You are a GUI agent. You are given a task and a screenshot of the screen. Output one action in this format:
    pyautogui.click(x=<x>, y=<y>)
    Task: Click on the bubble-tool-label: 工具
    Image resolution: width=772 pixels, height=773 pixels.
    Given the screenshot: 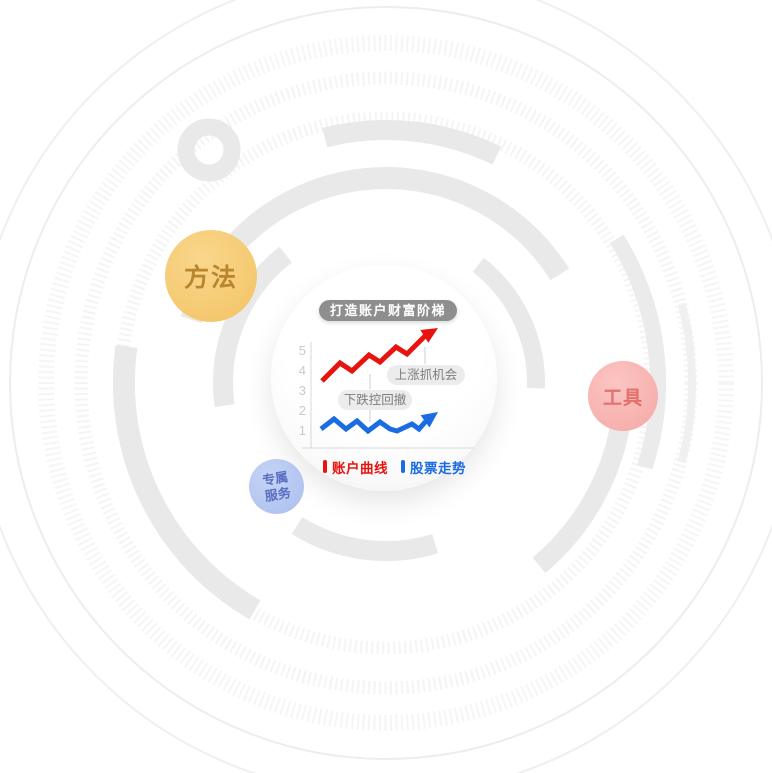 What is the action you would take?
    pyautogui.click(x=622, y=398)
    